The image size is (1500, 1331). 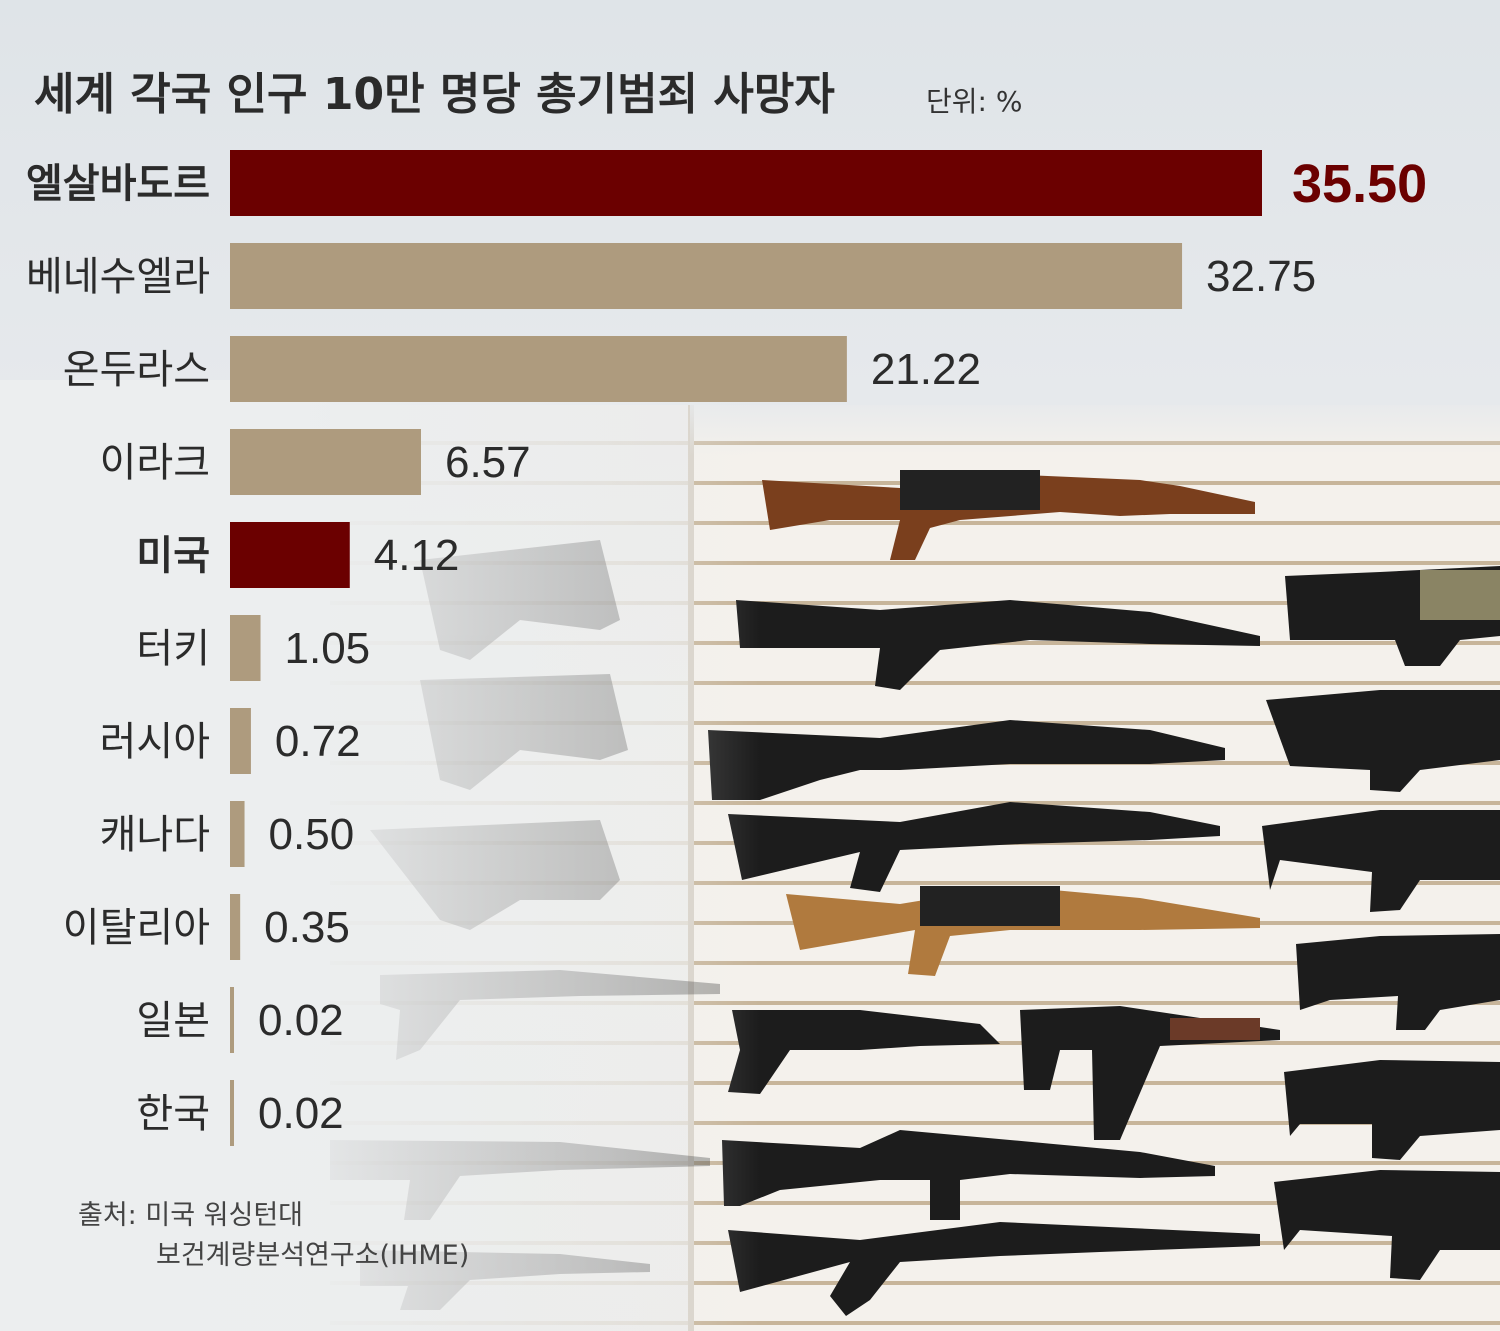 What do you see at coordinates (173, 1114) in the screenshot?
I see `category-label: 한국` at bounding box center [173, 1114].